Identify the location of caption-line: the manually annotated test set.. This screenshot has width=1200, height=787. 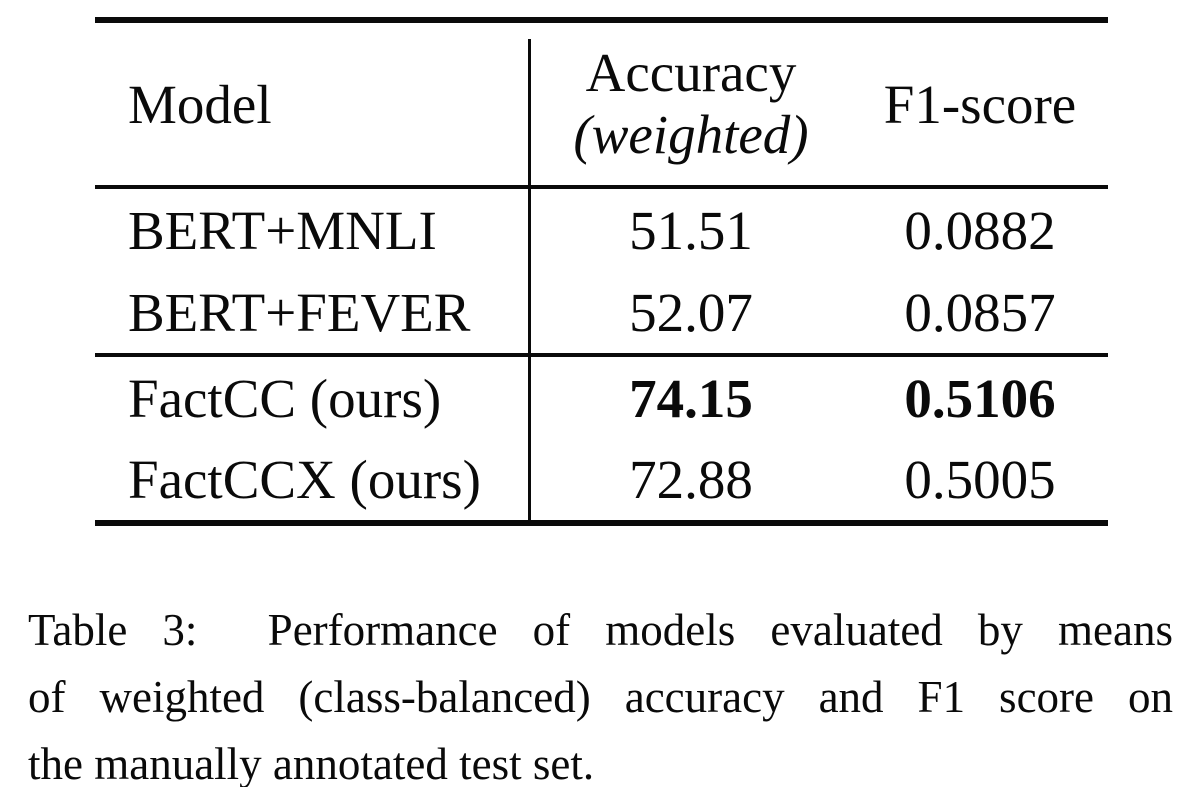
(311, 763).